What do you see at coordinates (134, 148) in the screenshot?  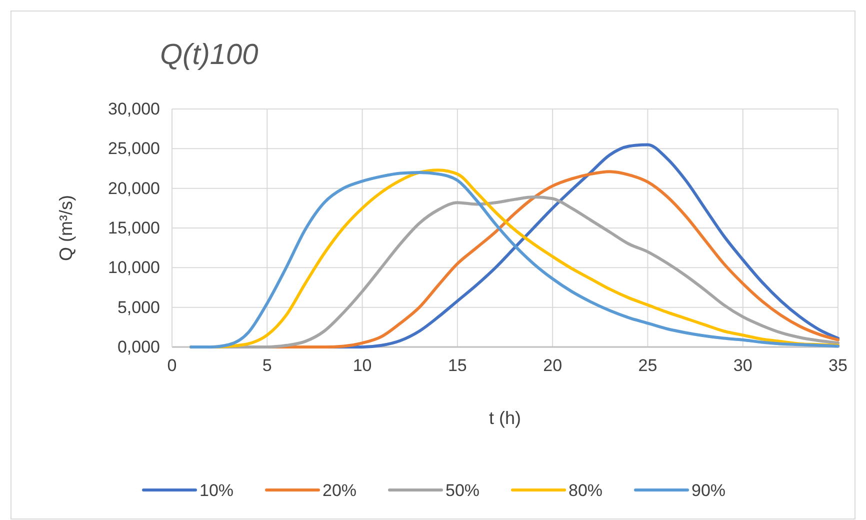 I see `y-tick-label: 25,000` at bounding box center [134, 148].